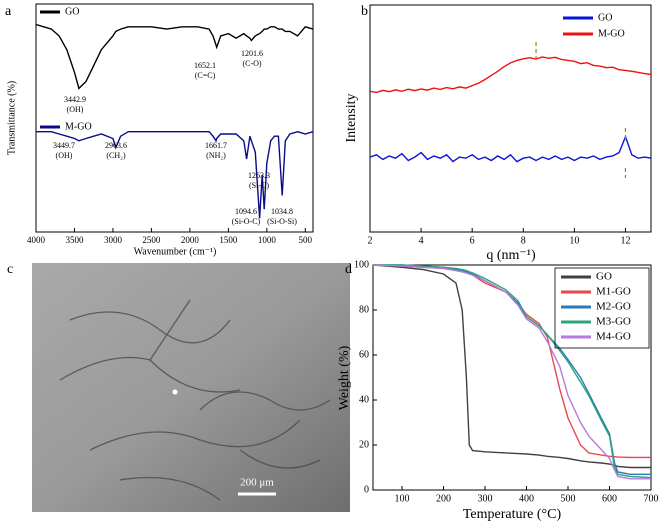 This screenshot has width=661, height=526. What do you see at coordinates (344, 377) in the screenshot?
I see `y-axis-label: Weight (%)` at bounding box center [344, 377].